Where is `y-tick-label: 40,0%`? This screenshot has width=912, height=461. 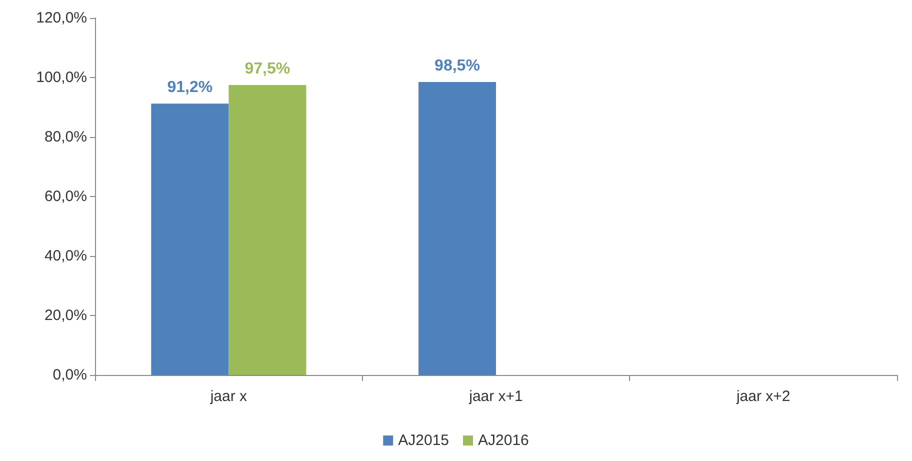
y-tick-label: 40,0% is located at coordinates (65, 256).